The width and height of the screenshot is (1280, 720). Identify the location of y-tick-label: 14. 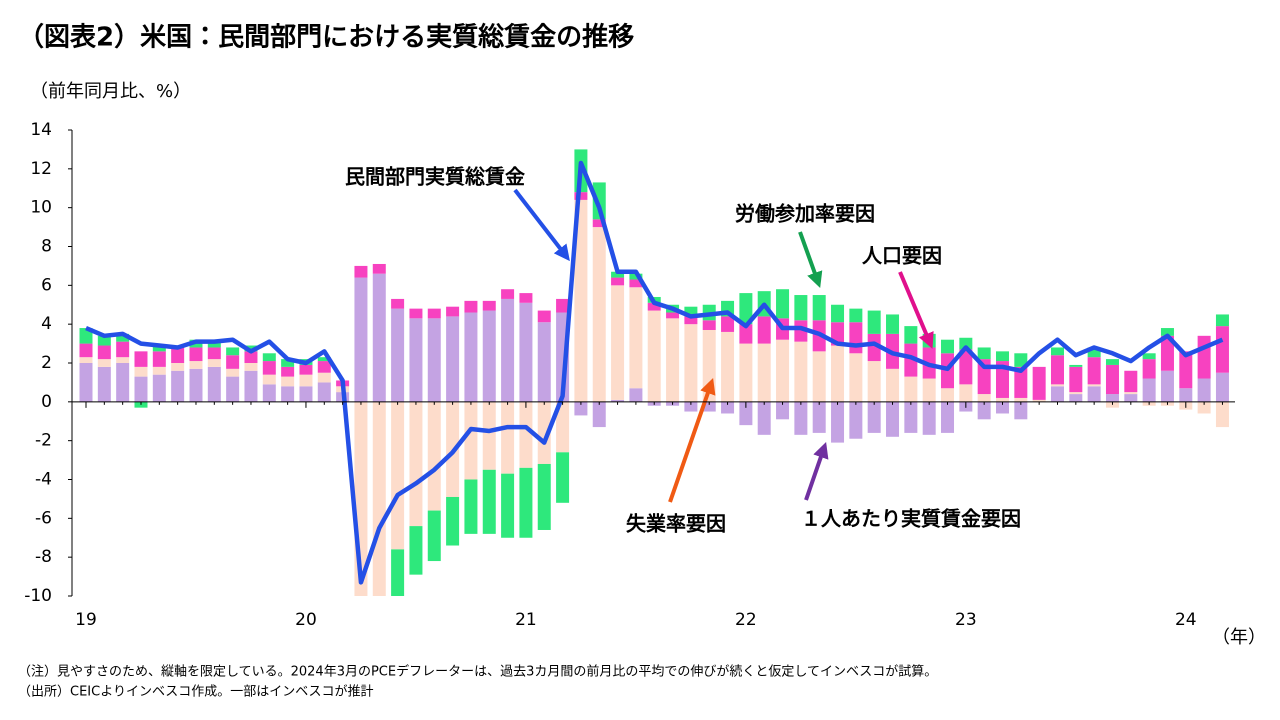
(41, 130).